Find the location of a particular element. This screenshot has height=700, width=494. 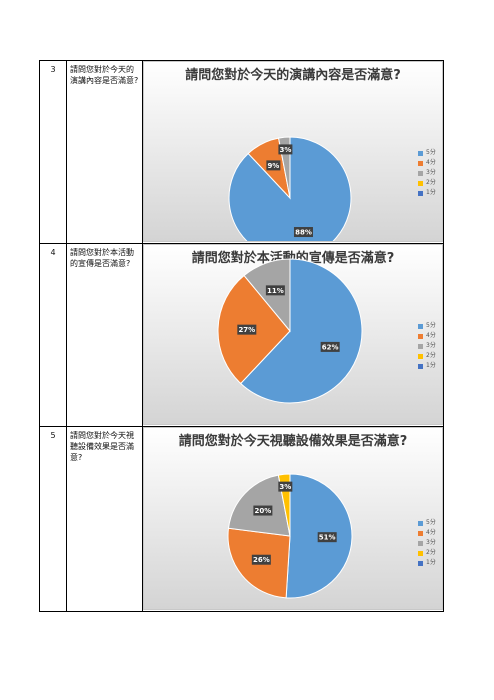

data-label: 26% is located at coordinates (261, 560).